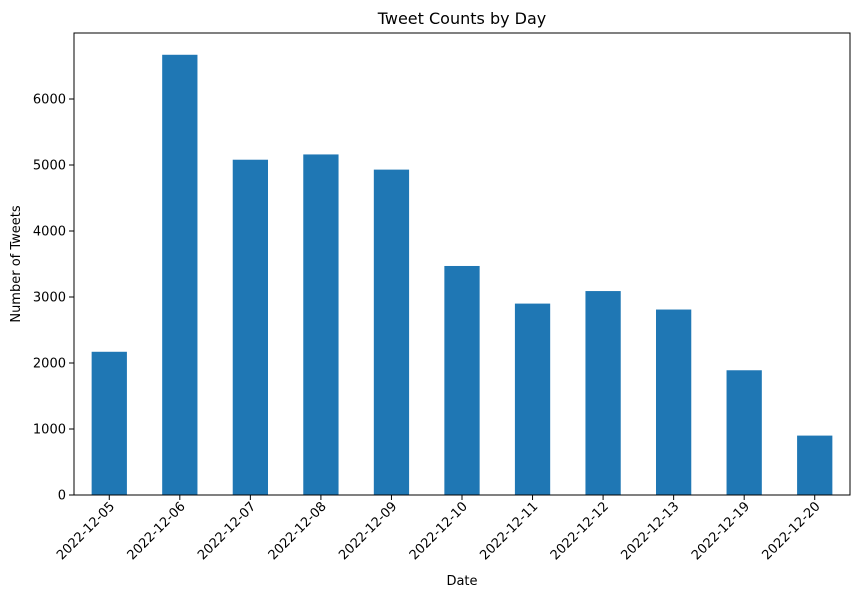  Describe the element at coordinates (792, 531) in the screenshot. I see `x-tick-label: 2022-12-20` at that location.